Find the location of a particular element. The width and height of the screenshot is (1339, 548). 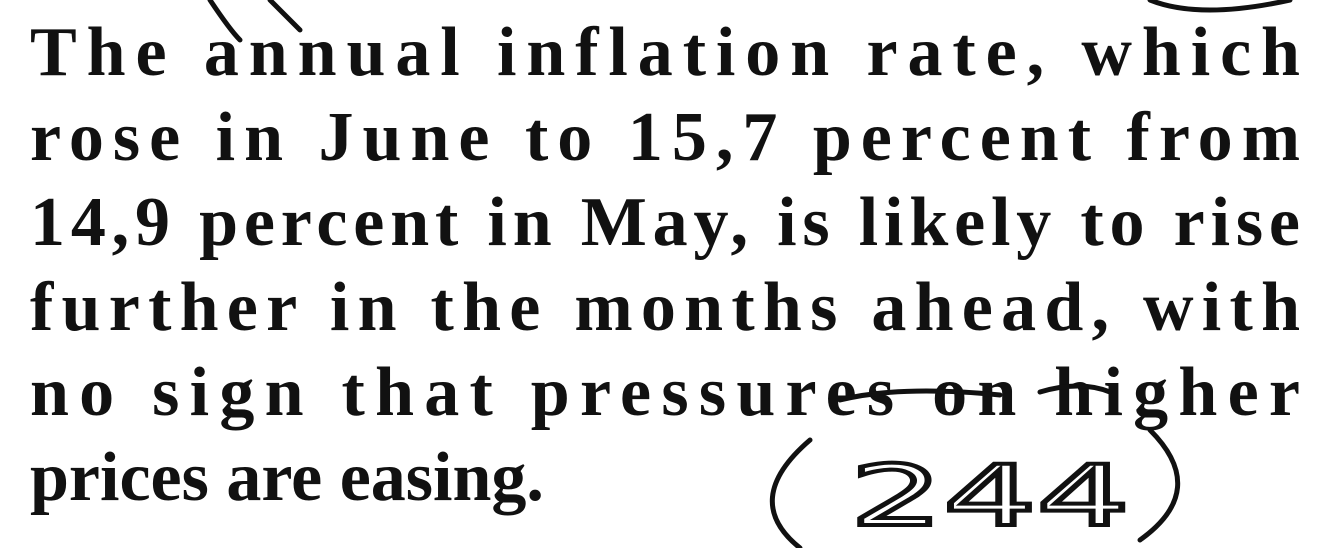

text-line: The annual inflation rate, which is located at coordinates (665, 52).